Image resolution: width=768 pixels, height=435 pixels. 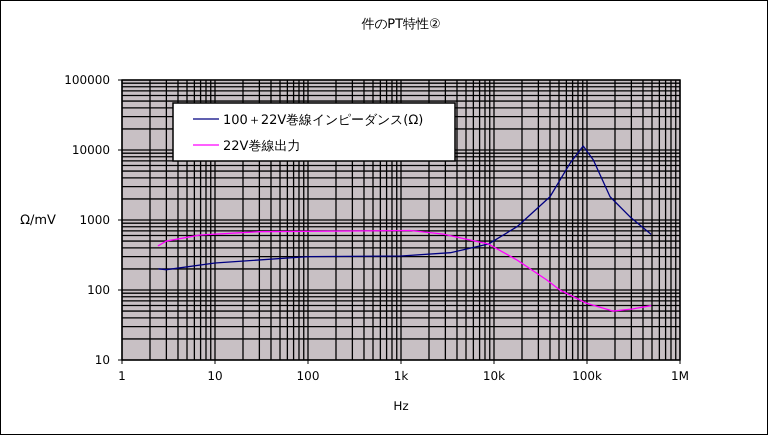 What do you see at coordinates (323, 120) in the screenshot?
I see `legend-label: 100＋22V巻線インピーダンス(Ω)` at bounding box center [323, 120].